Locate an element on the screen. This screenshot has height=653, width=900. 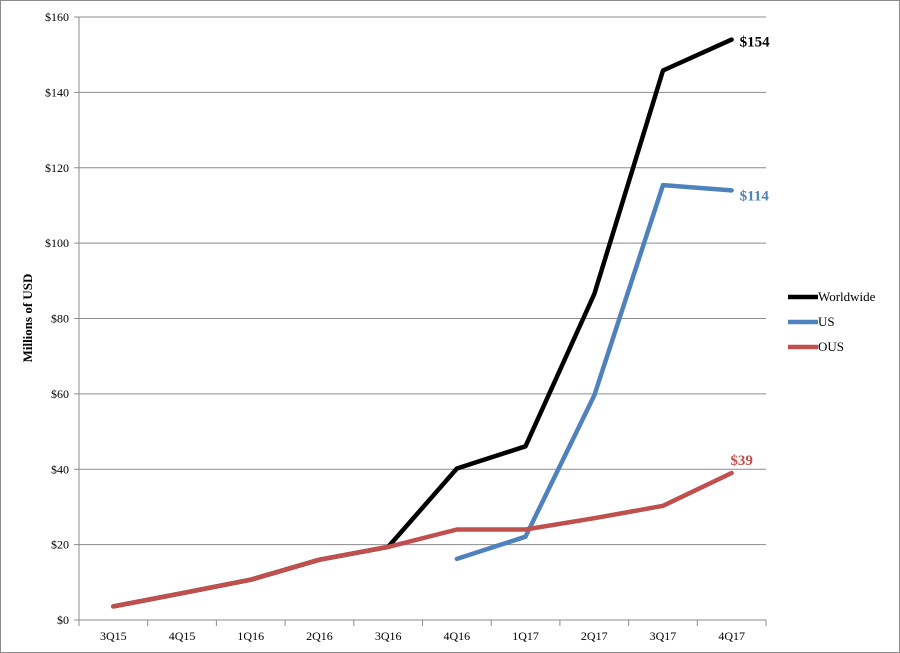
y-tick-label: $80 is located at coordinates (60, 319).